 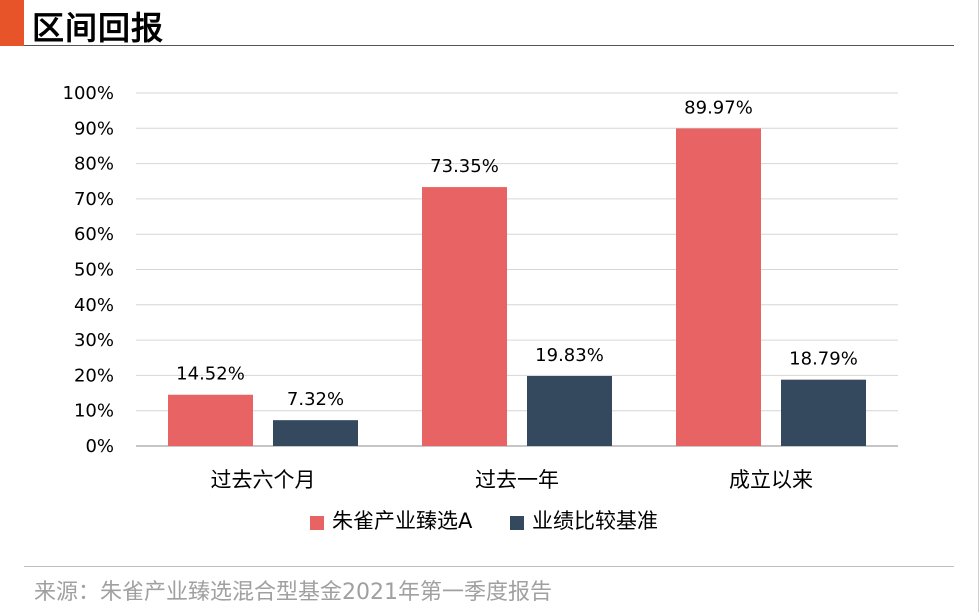 What do you see at coordinates (263, 480) in the screenshot?
I see `x-tick-label: 过去六个月` at bounding box center [263, 480].